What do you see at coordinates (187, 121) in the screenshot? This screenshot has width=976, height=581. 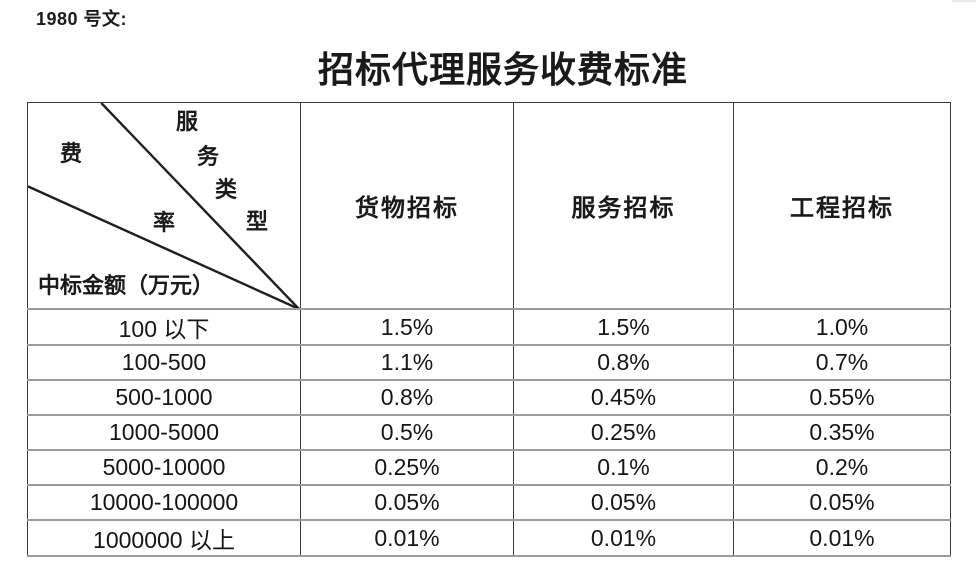 I see `corner-service-type-char: 服` at bounding box center [187, 121].